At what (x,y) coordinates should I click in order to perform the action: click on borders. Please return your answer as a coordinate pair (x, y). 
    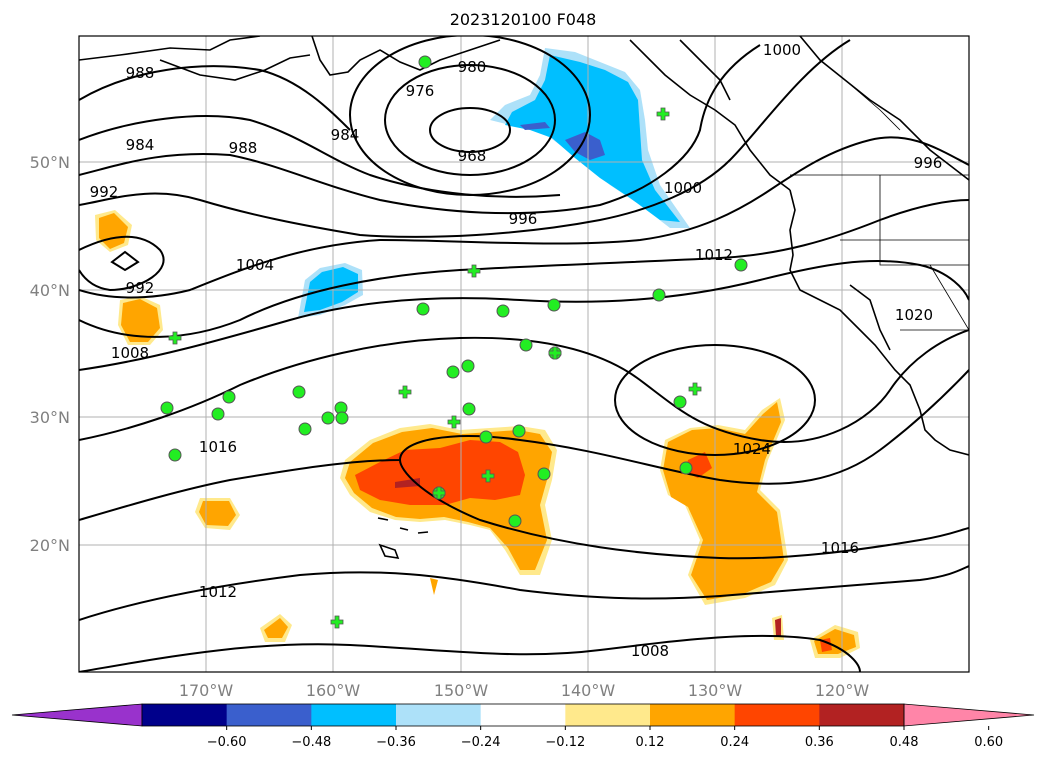
    Looking at the image, I should click on (879, 205).